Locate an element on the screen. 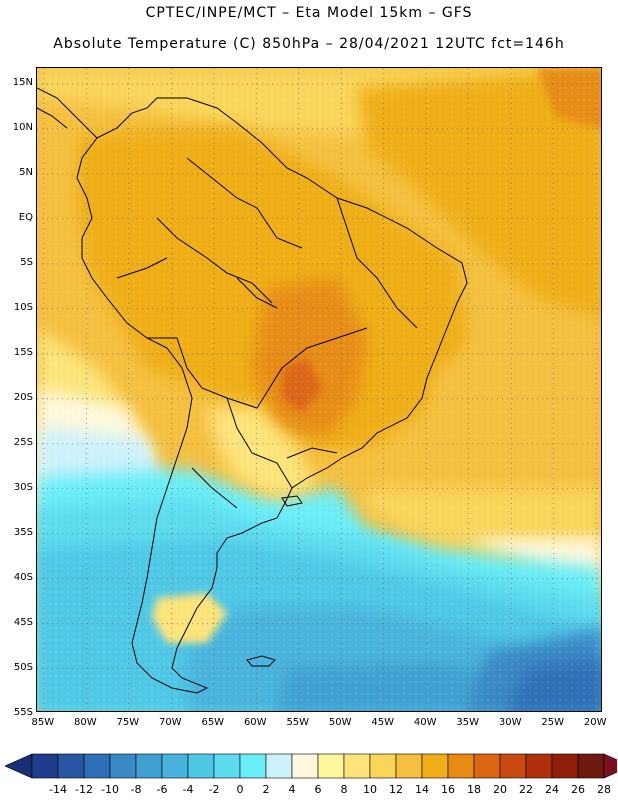 The width and height of the screenshot is (618, 800). temperature-colorbar is located at coordinates (311, 766).